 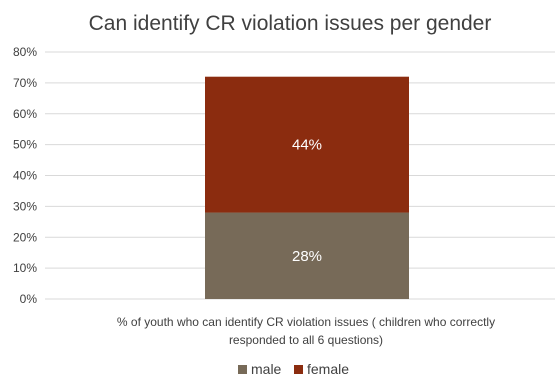 What do you see at coordinates (242, 369) in the screenshot?
I see `legend-swatch-male` at bounding box center [242, 369].